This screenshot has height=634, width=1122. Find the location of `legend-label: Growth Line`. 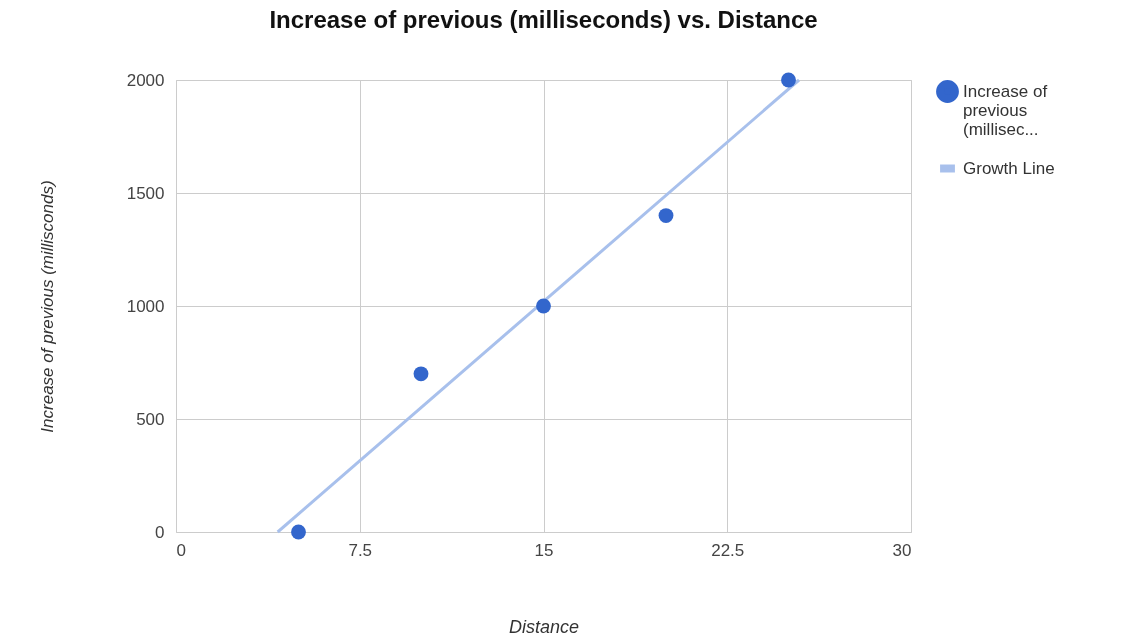

legend-label: Growth Line is located at coordinates (1009, 168).